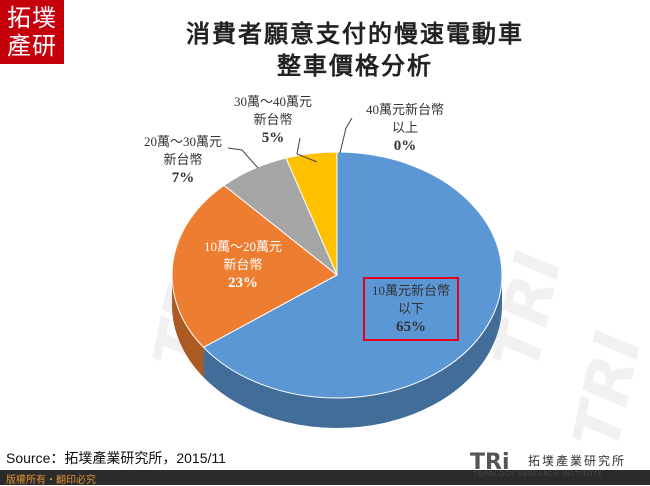 This screenshot has width=650, height=486. I want to click on slice-pct-30-40: 5%, so click(273, 138).